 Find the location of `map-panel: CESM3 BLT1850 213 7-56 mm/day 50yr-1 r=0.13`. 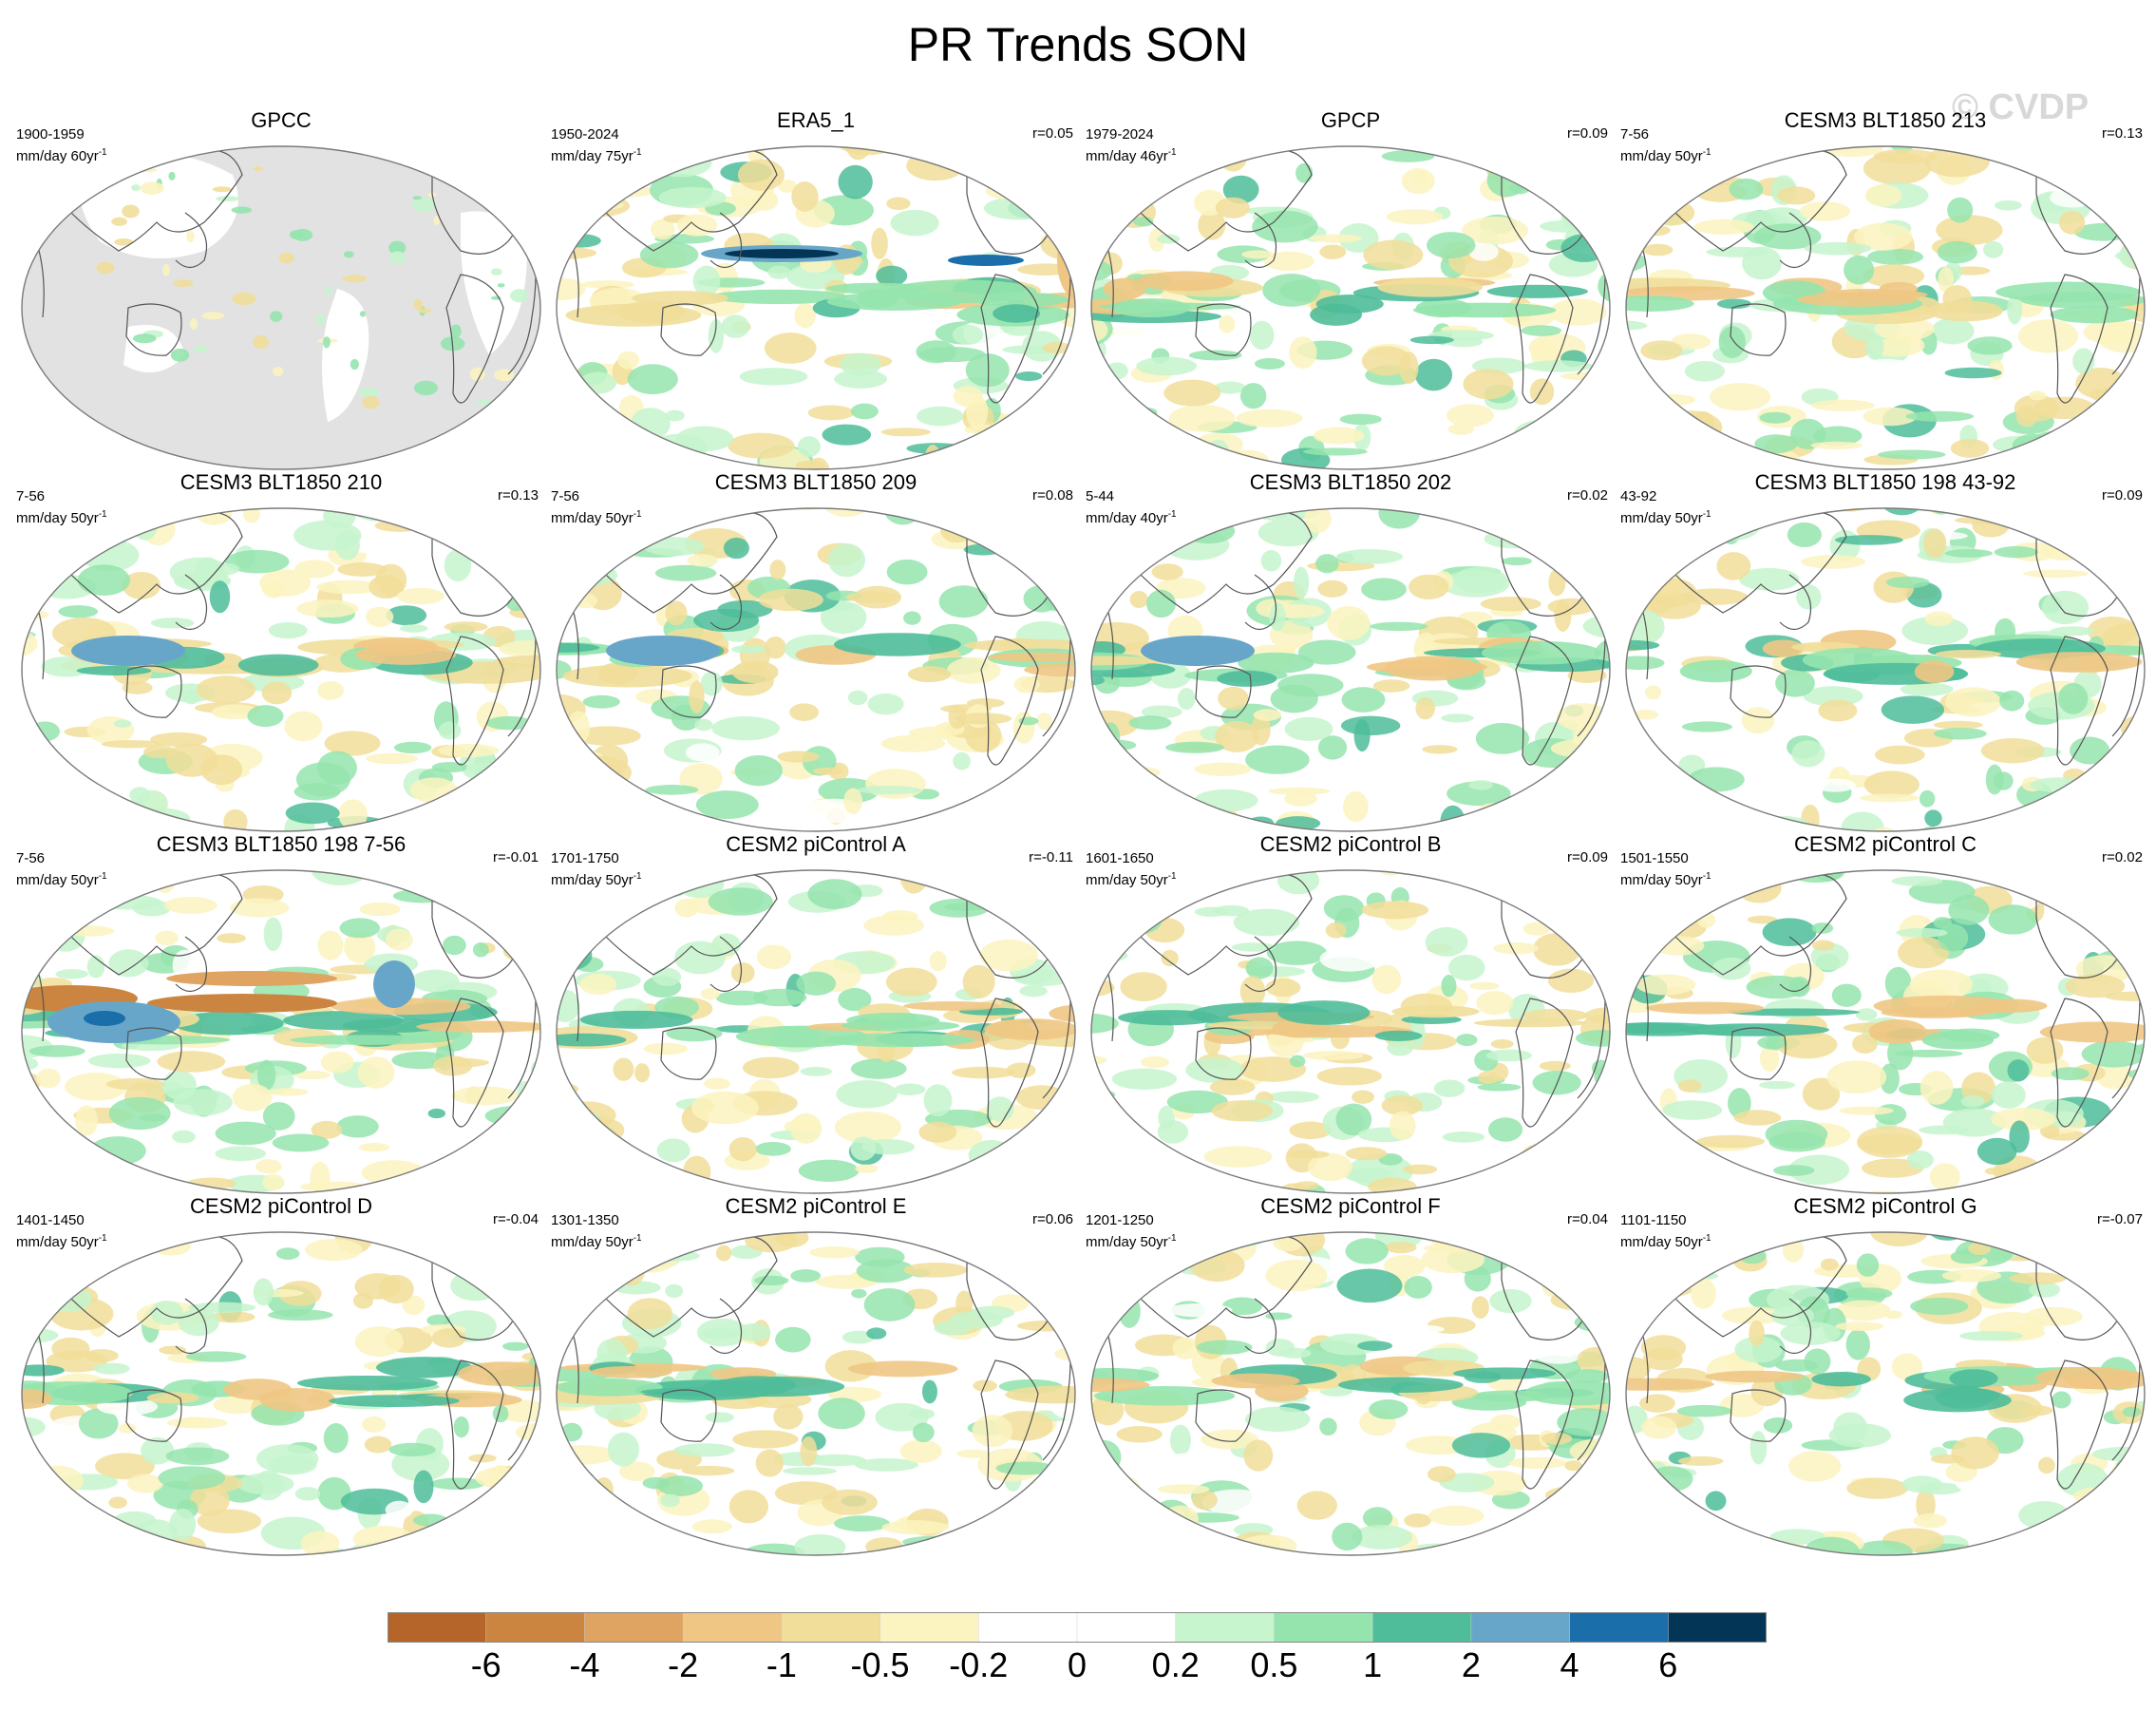

map-panel: CESM3 BLT1850 213 7-56 mm/day 50yr-1 r=0.13 is located at coordinates (1885, 289).